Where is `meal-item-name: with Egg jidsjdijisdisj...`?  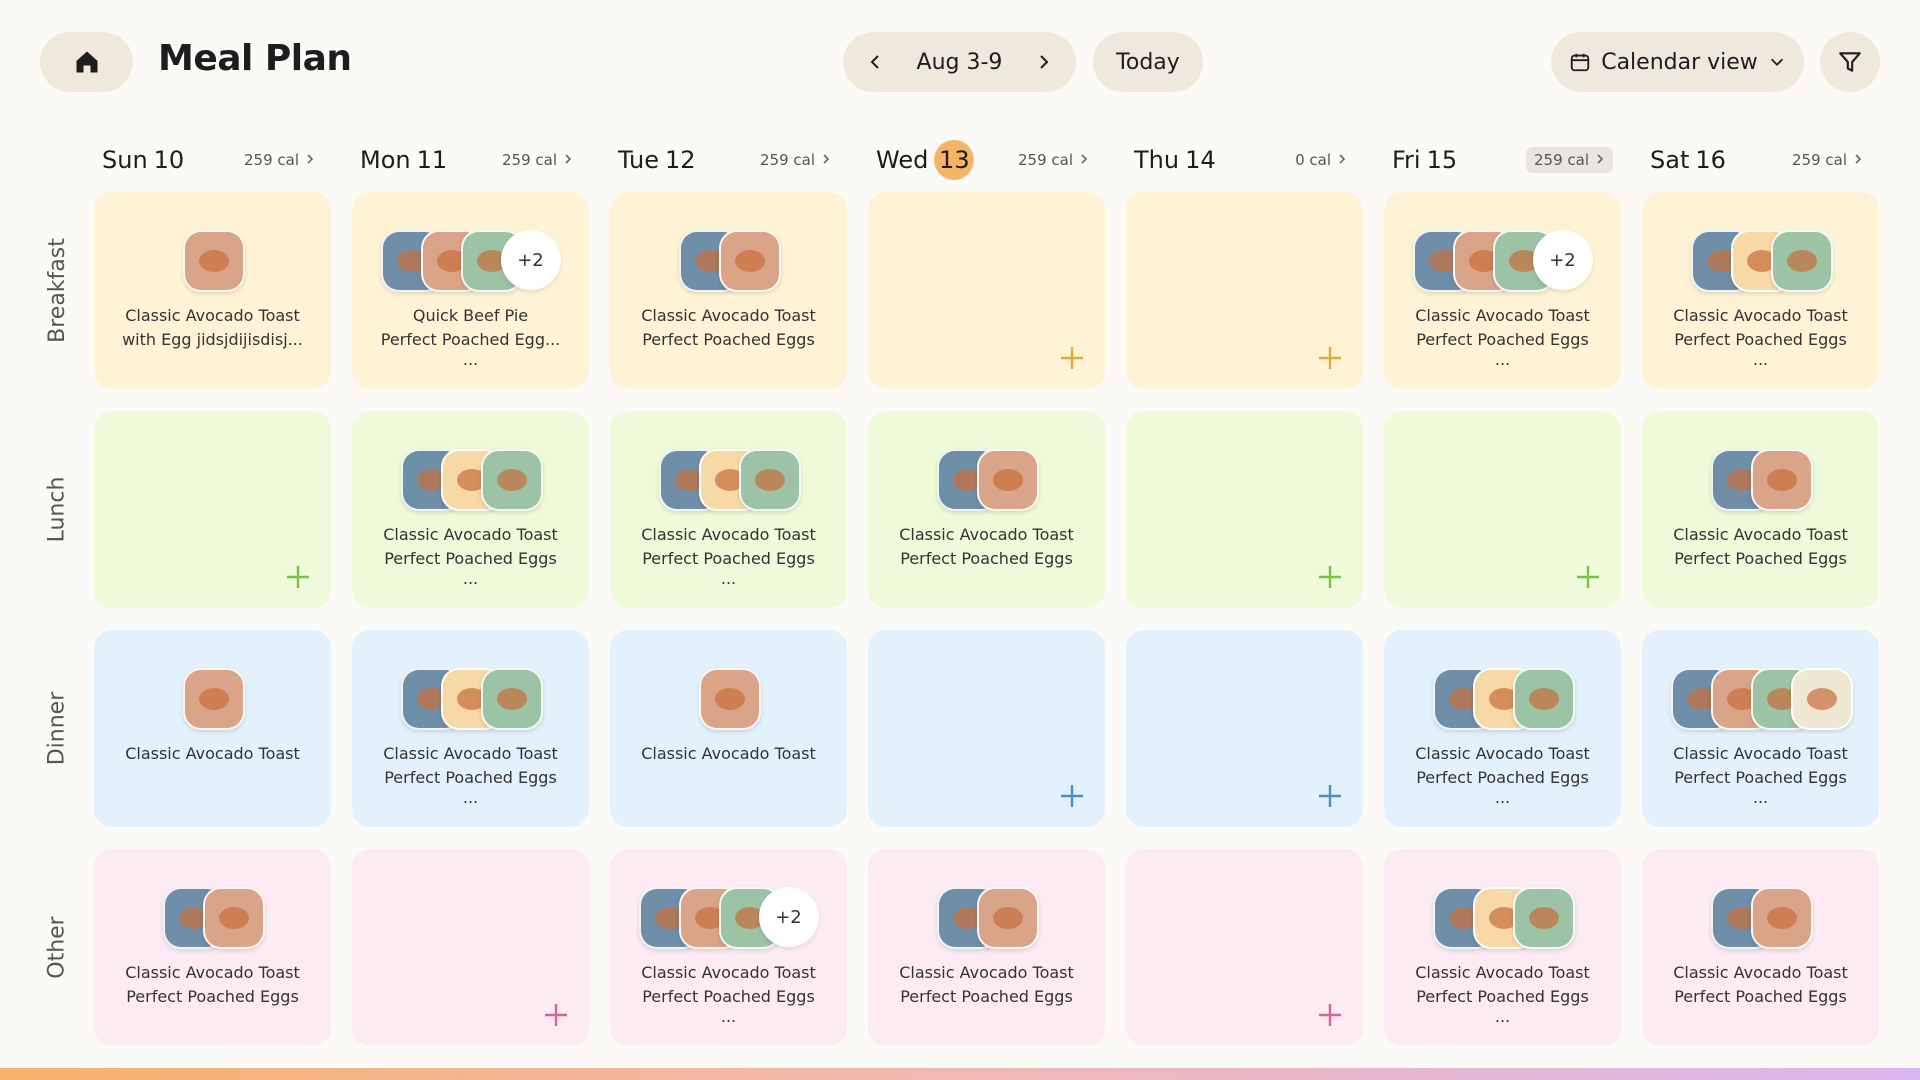
meal-item-name: with Egg jidsjdijisdisj... is located at coordinates (212, 339).